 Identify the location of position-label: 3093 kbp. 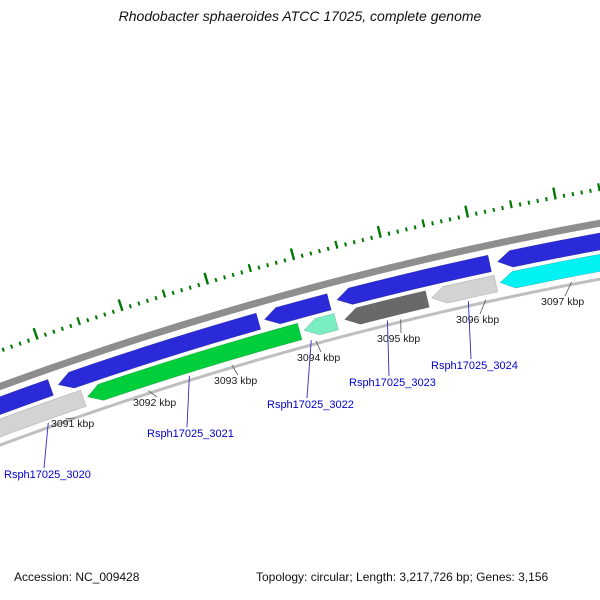
(235, 381).